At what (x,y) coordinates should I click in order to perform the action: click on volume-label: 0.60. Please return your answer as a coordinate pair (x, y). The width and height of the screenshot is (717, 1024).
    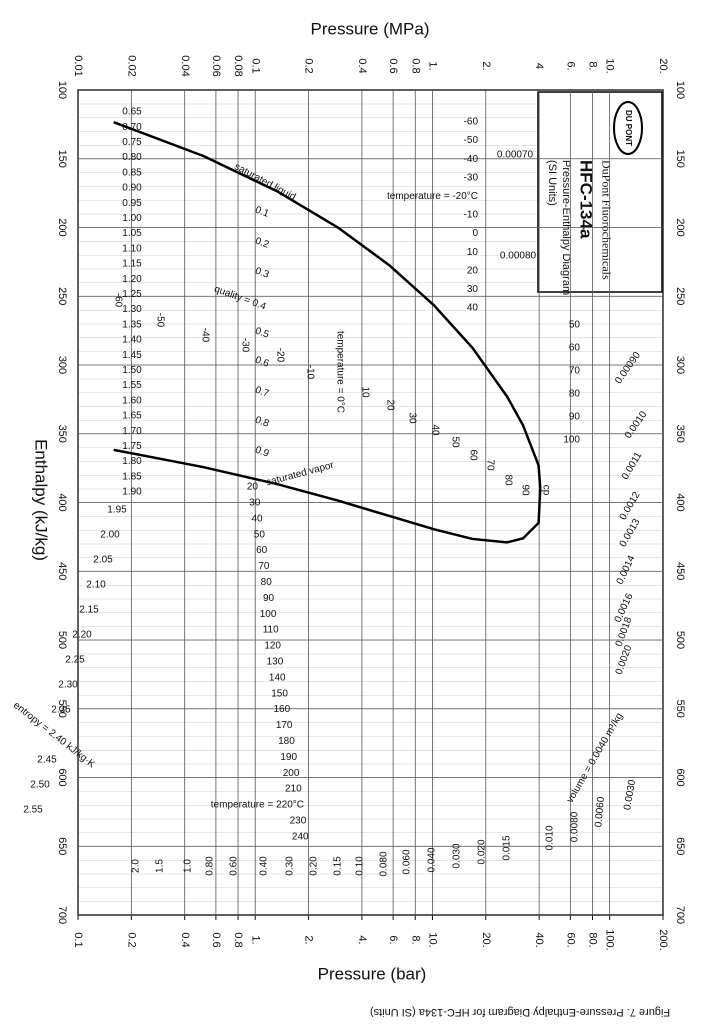
    Looking at the image, I should click on (234, 866).